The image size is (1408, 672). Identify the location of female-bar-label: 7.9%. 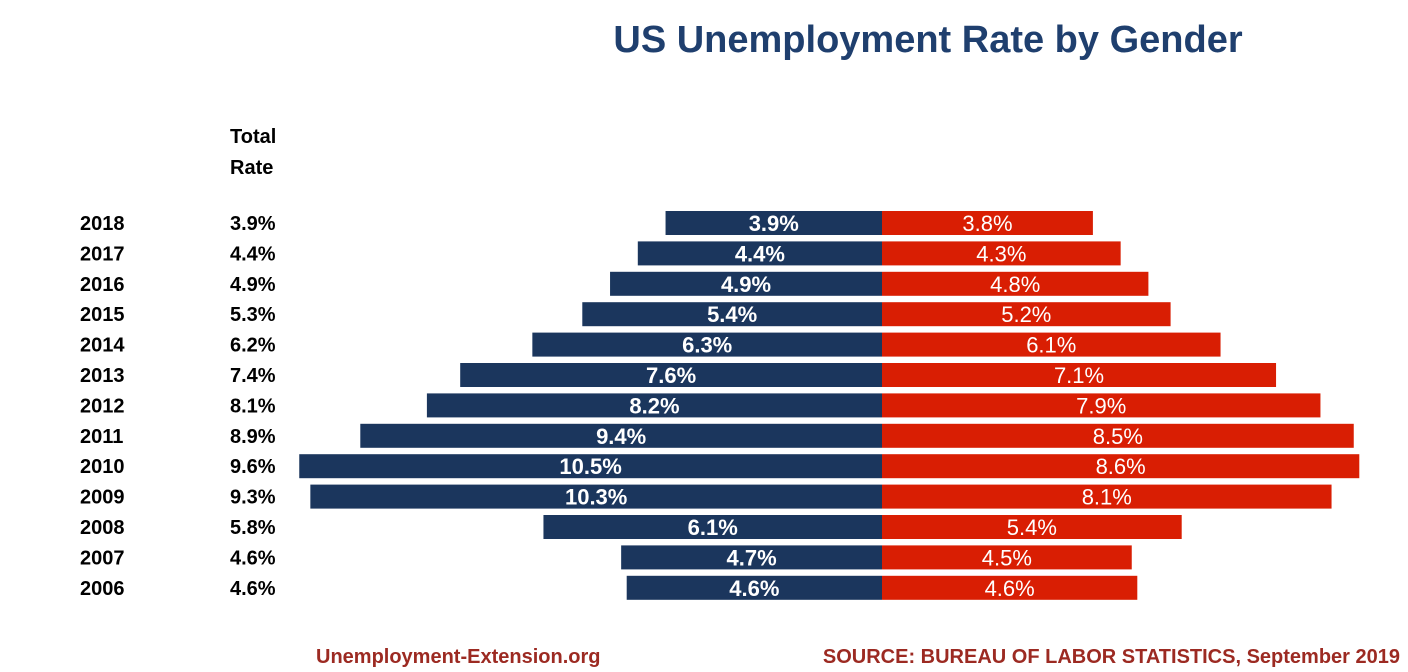
(1101, 405).